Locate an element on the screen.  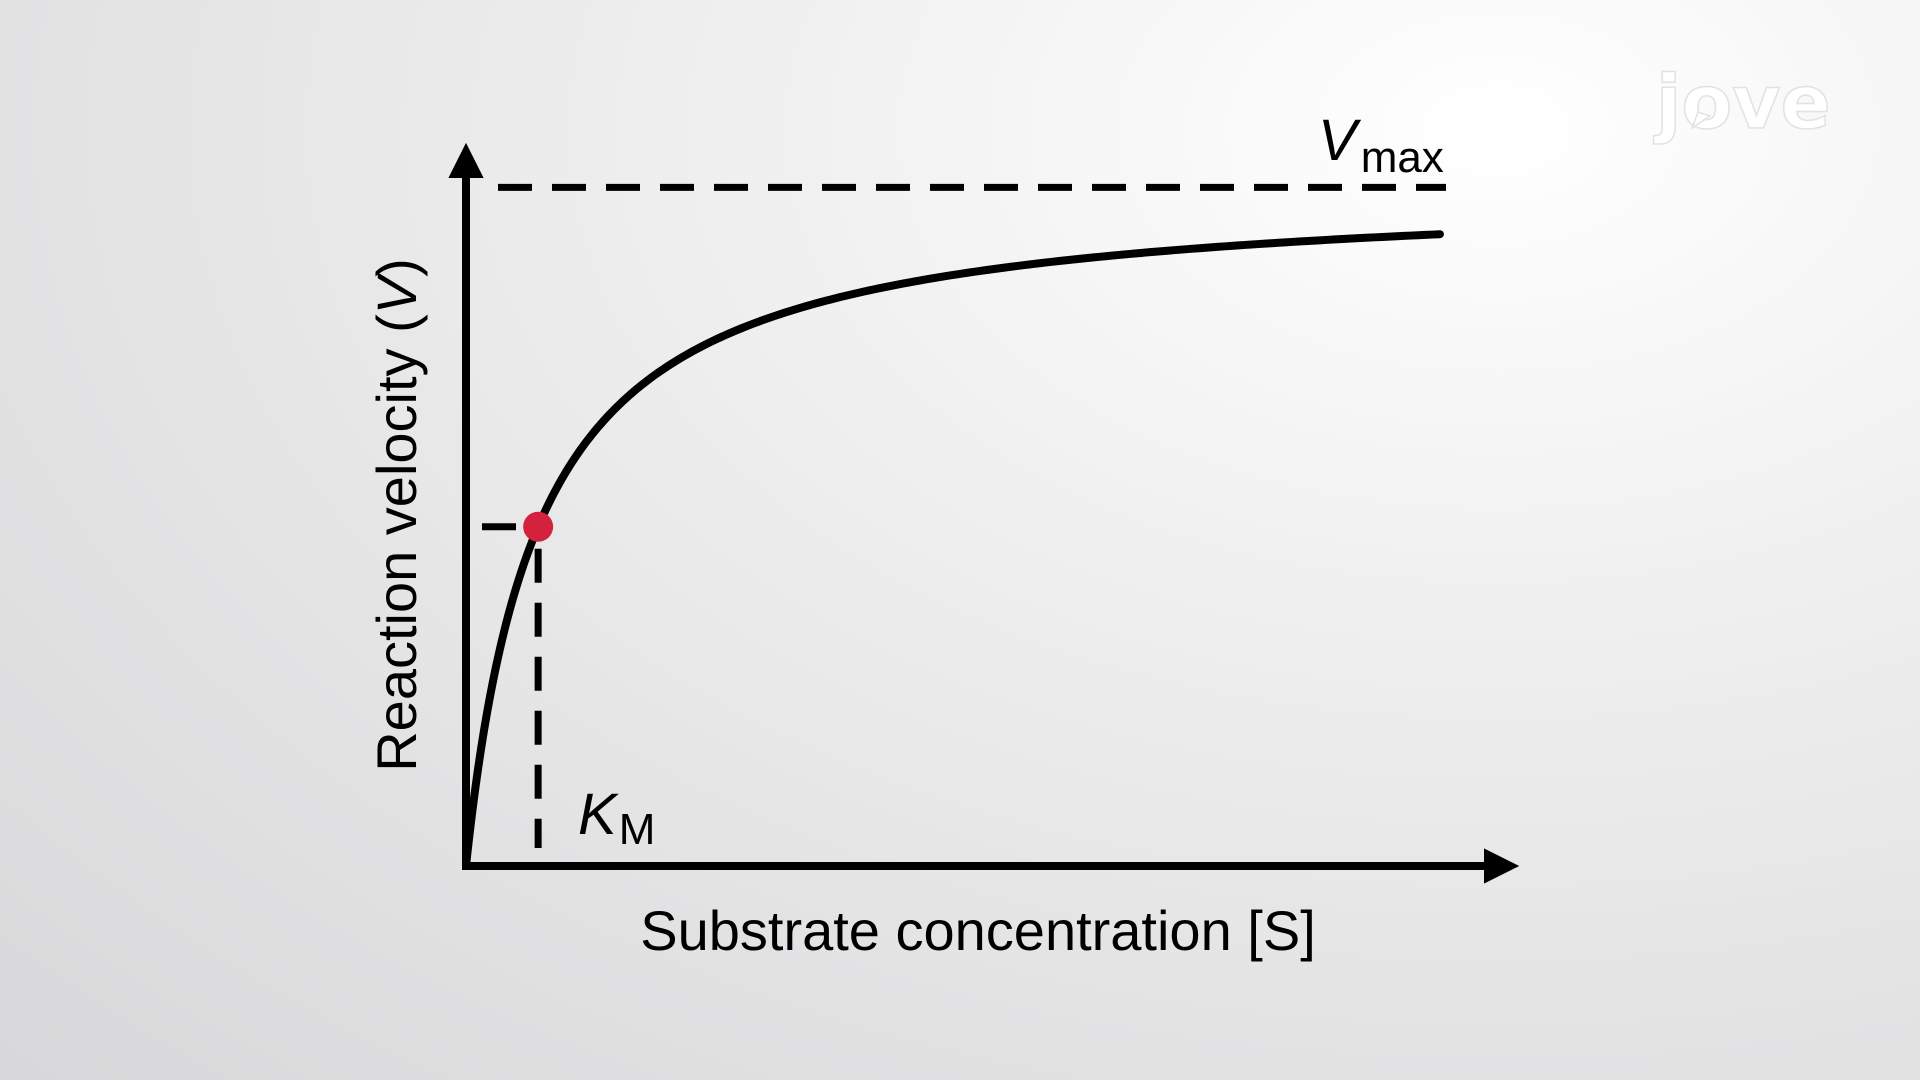
jove-logo: jove is located at coordinates (1741, 103).